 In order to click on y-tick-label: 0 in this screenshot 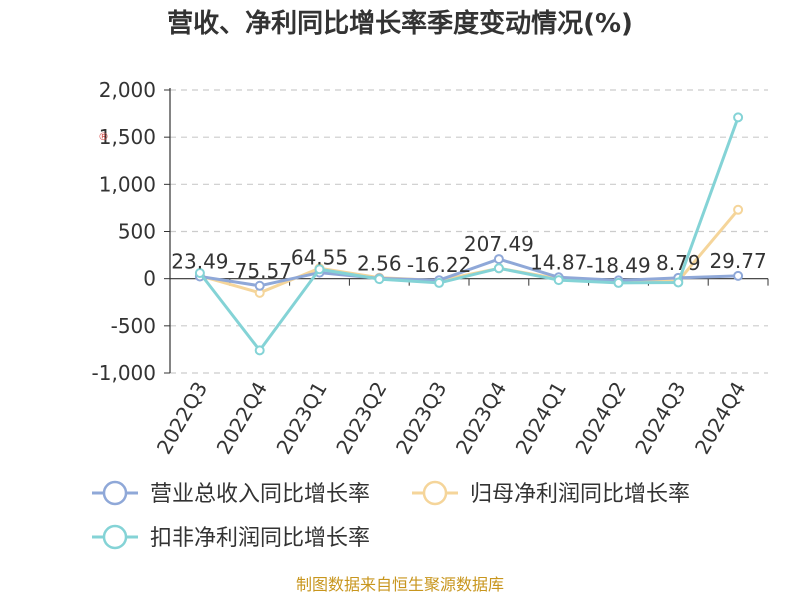, I will do `click(149, 279)`.